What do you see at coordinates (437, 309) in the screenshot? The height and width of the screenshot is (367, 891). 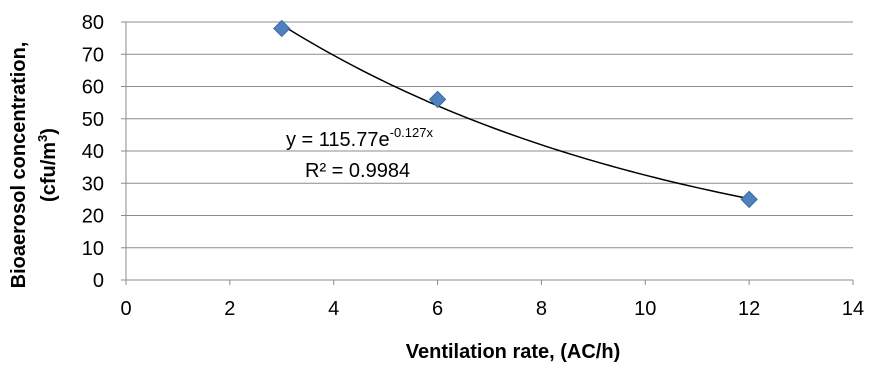 I see `x-tick-label: 6` at bounding box center [437, 309].